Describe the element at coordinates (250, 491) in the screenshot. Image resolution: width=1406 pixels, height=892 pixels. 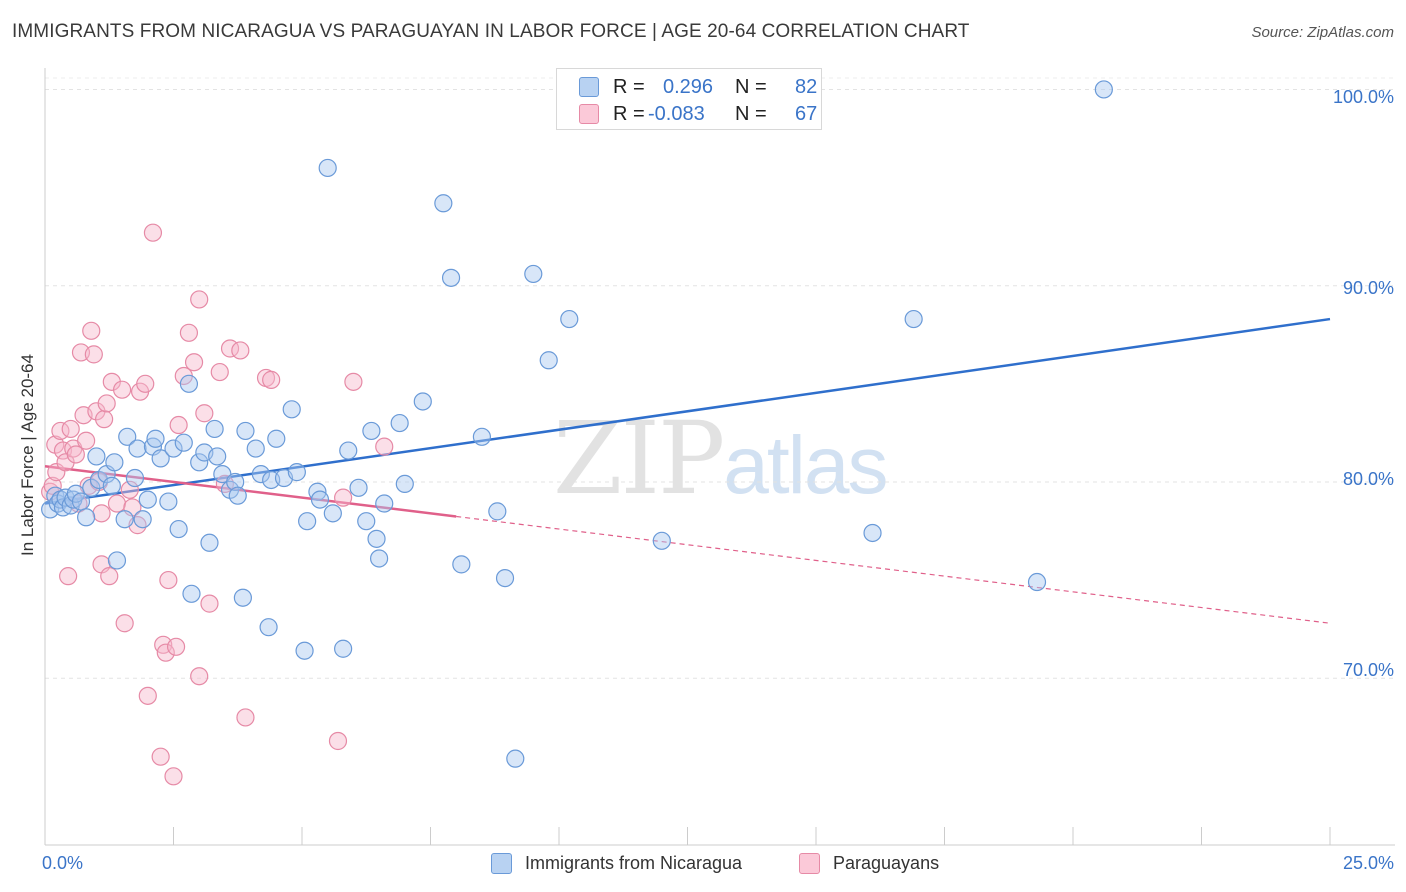
I see `trend-line-paraguayans` at that location.